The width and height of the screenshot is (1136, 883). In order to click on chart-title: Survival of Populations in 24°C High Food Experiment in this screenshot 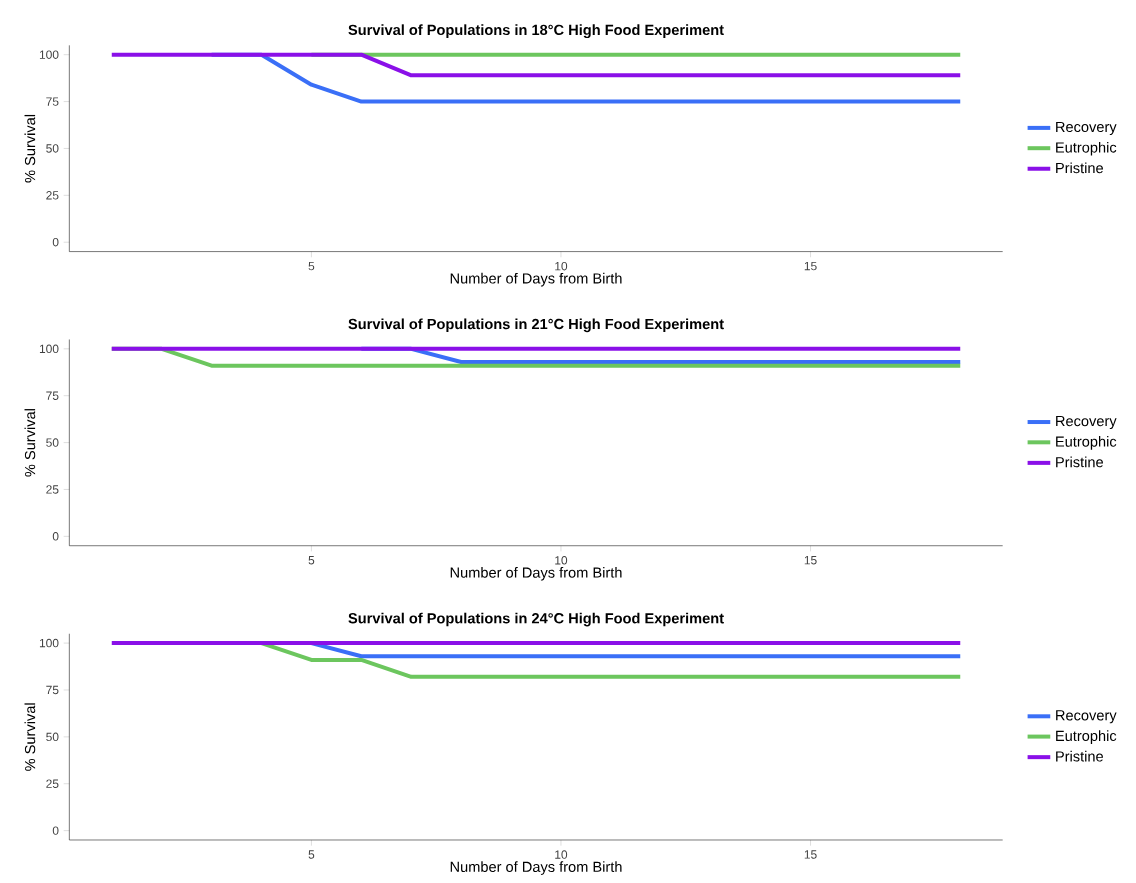, I will do `click(536, 619)`.